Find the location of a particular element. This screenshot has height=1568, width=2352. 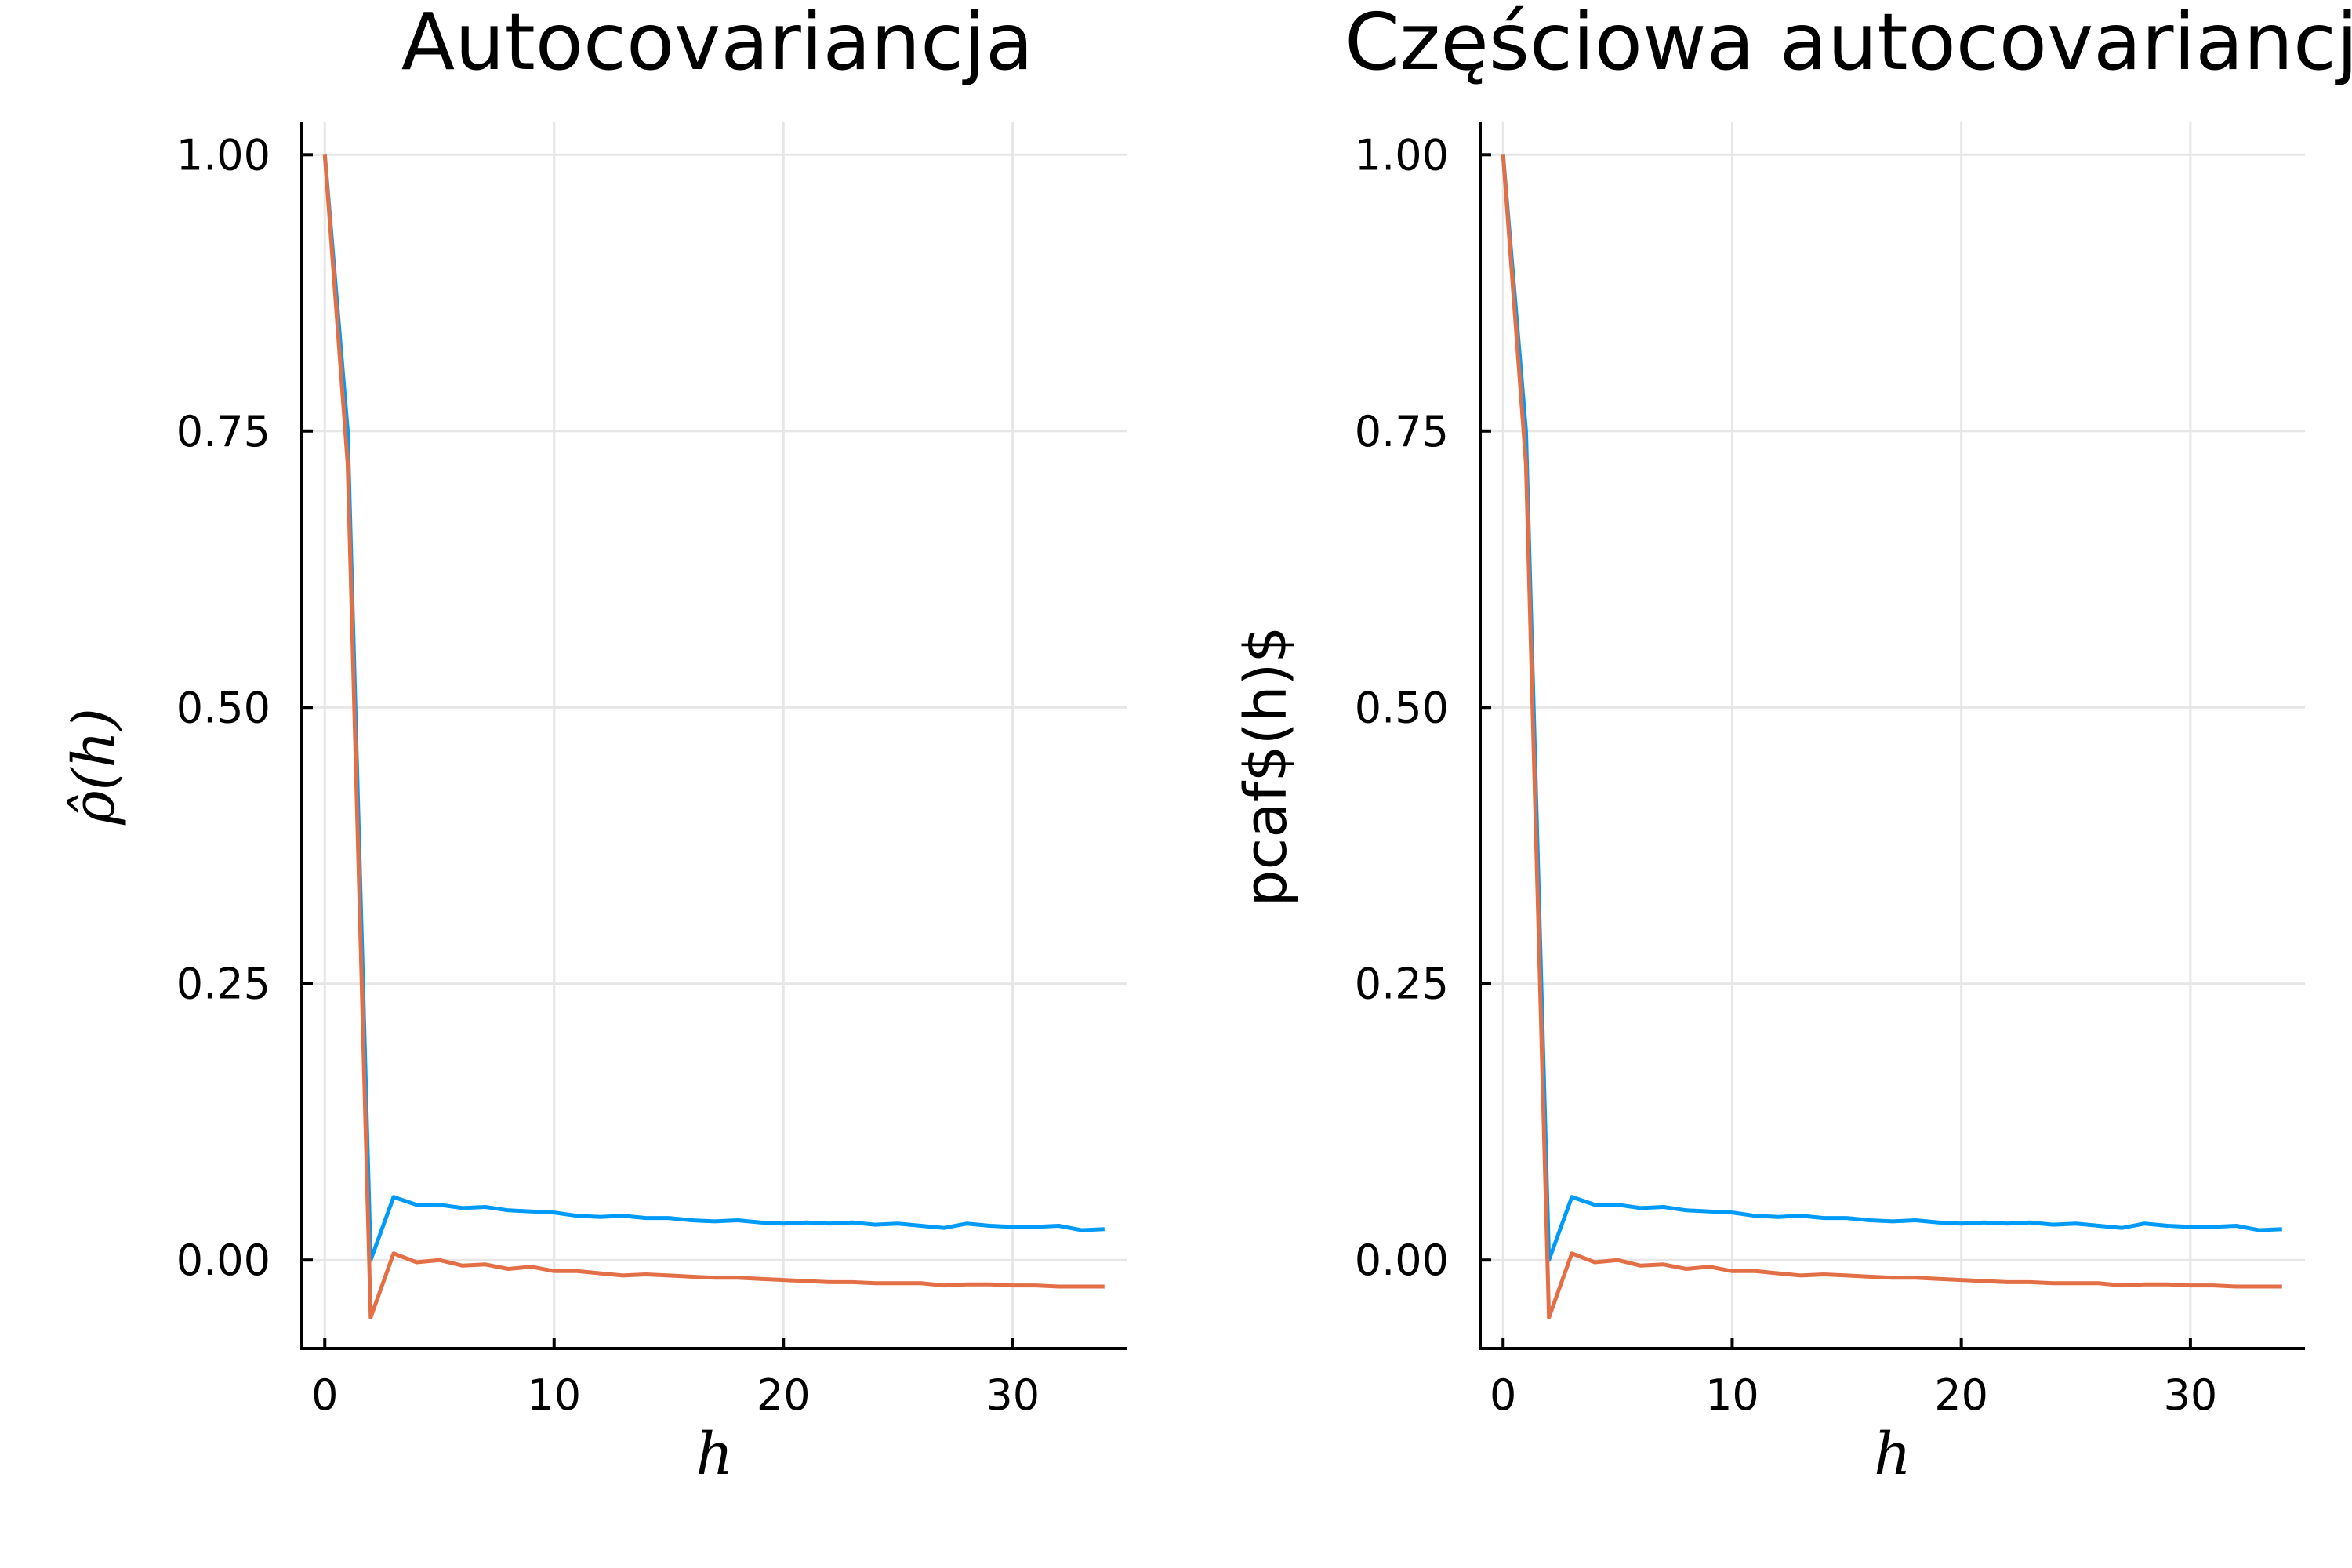

pacf-y-tick-label: 0.25 is located at coordinates (1402, 984).